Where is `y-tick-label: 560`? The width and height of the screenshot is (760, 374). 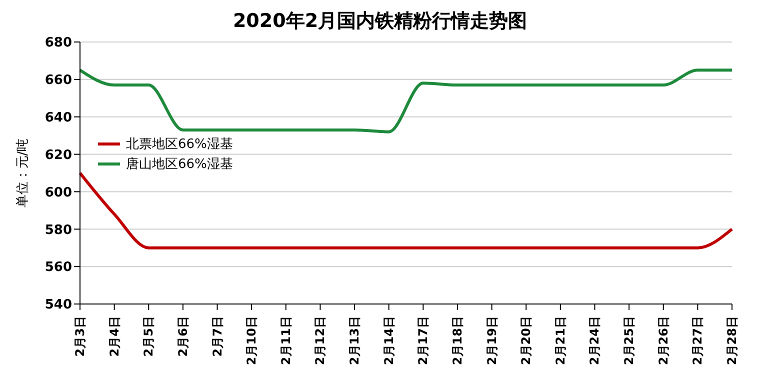
y-tick-label: 560 is located at coordinates (58, 268).